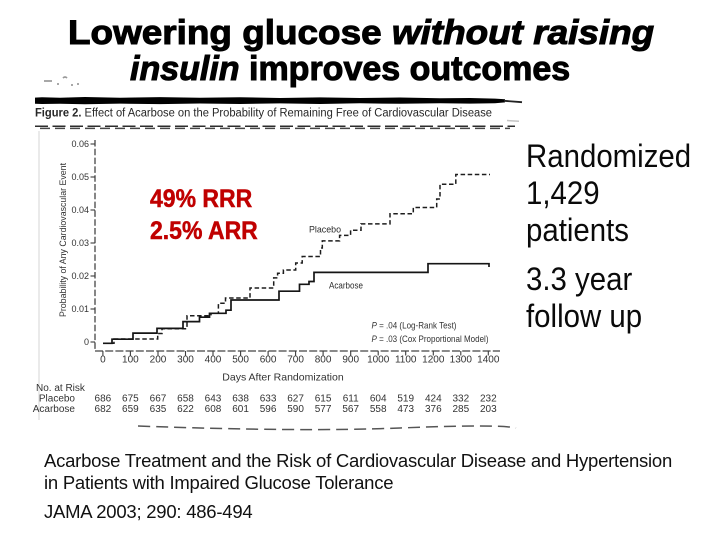 The width and height of the screenshot is (720, 540). Describe the element at coordinates (488, 398) in the screenshot. I see `svg-text: 232` at that location.